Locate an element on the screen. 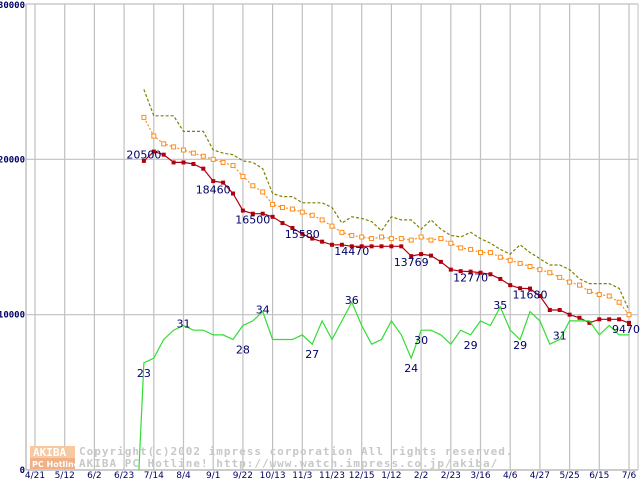 This screenshot has width=640, height=480. logo-top-bg is located at coordinates (52, 452).